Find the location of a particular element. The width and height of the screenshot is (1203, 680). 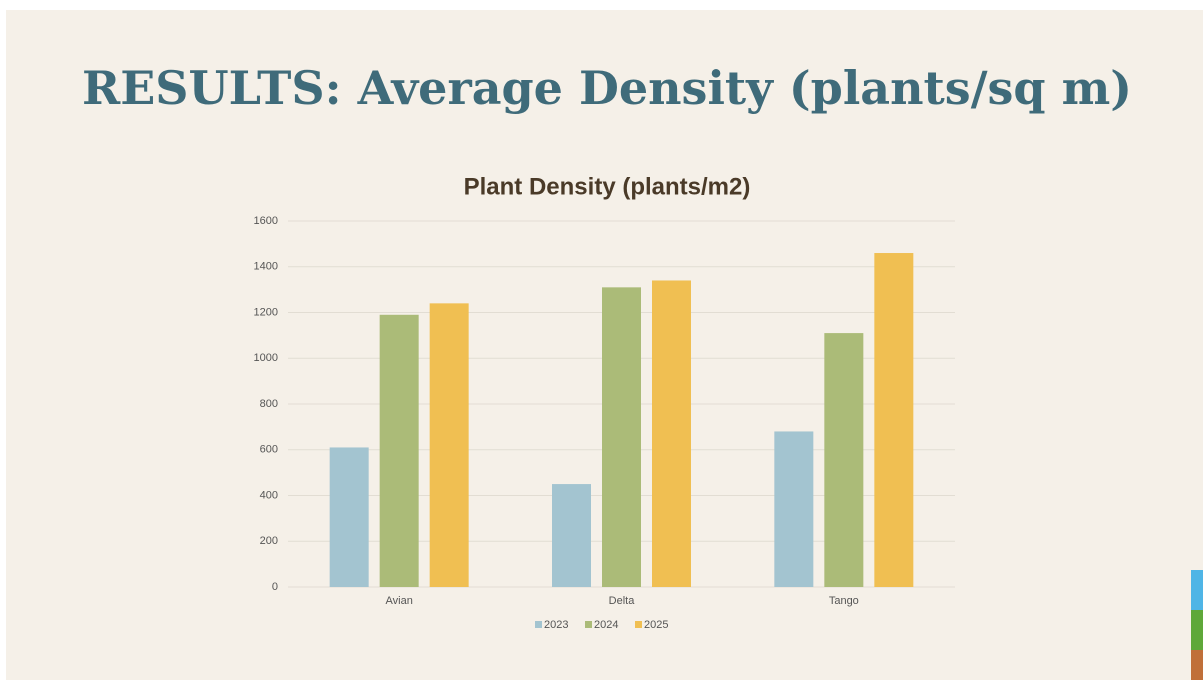

sky is located at coordinates (1197, 590).